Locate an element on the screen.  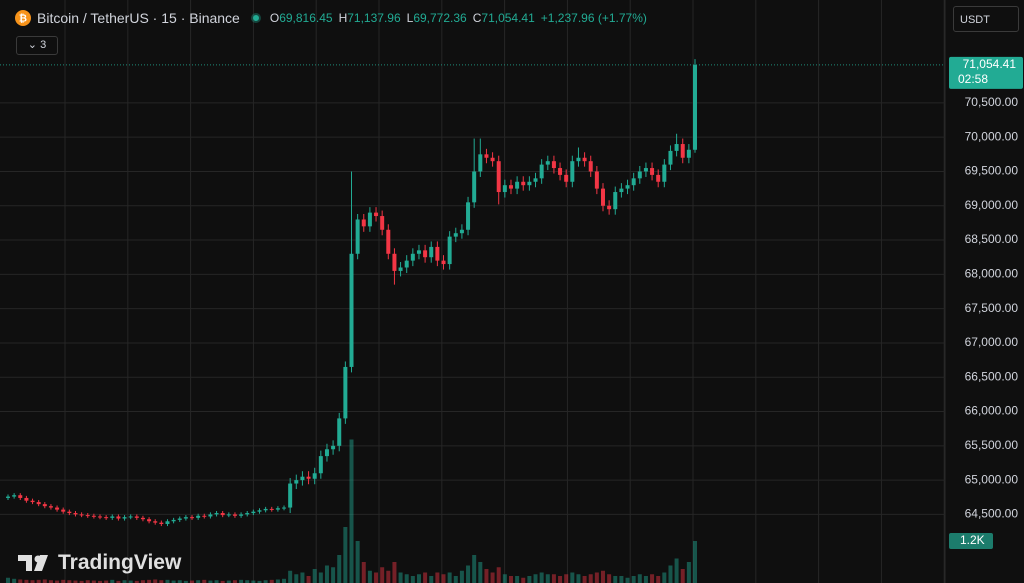
volume-label-box is located at coordinates (971, 541).